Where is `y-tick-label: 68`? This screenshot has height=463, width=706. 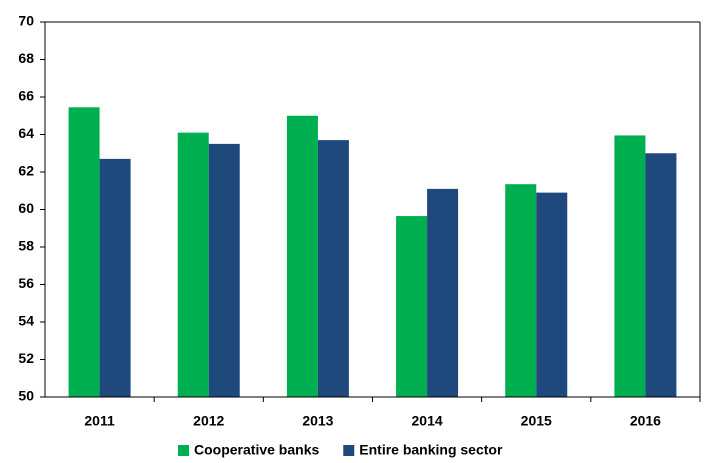 y-tick-label: 68 is located at coordinates (26, 58).